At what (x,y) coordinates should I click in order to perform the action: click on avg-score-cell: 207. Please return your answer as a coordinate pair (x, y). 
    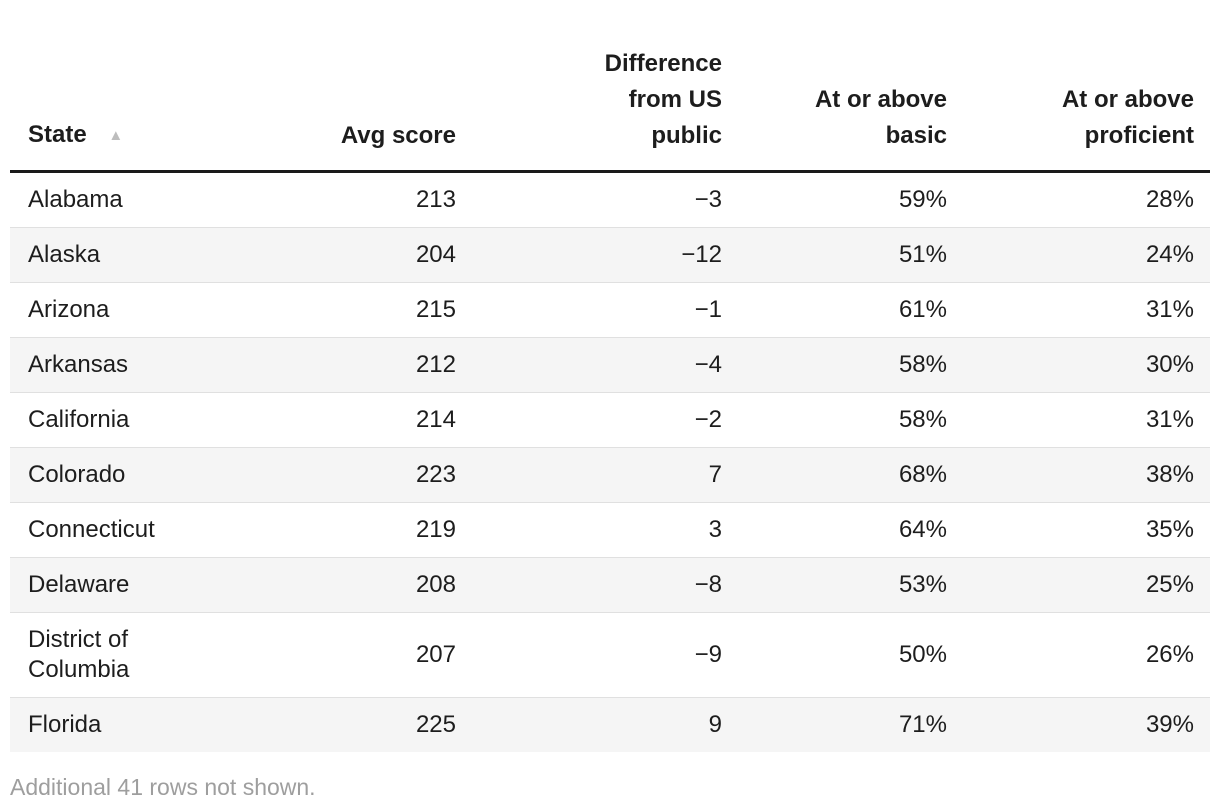
    Looking at the image, I should click on (351, 655).